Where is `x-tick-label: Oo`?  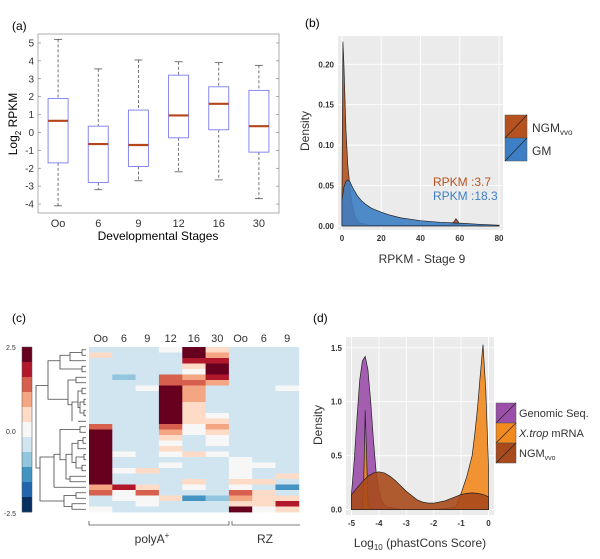 x-tick-label: Oo is located at coordinates (58, 224).